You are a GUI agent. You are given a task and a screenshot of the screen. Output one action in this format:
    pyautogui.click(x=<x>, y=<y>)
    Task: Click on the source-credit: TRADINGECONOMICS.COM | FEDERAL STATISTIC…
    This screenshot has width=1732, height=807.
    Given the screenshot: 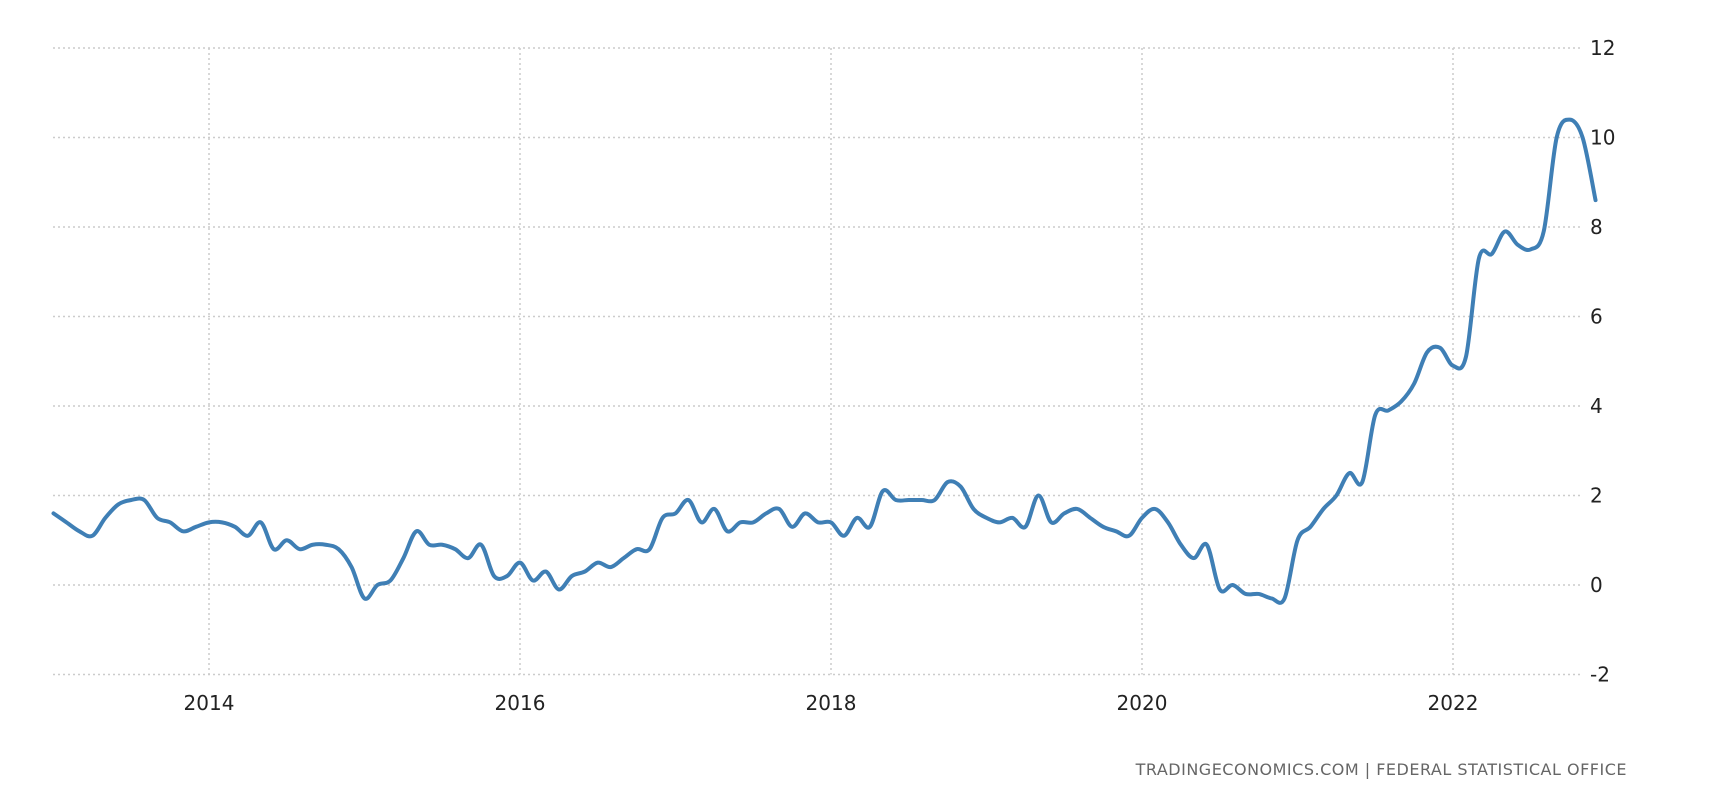 What is the action you would take?
    pyautogui.click(x=1381, y=769)
    